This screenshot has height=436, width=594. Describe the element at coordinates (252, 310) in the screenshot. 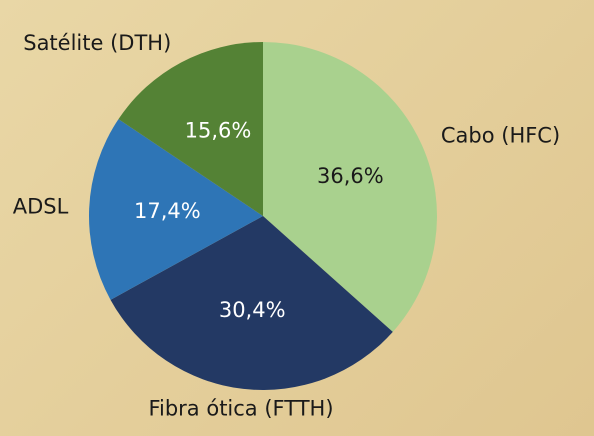

I see `value-label: 30,4%` at that location.